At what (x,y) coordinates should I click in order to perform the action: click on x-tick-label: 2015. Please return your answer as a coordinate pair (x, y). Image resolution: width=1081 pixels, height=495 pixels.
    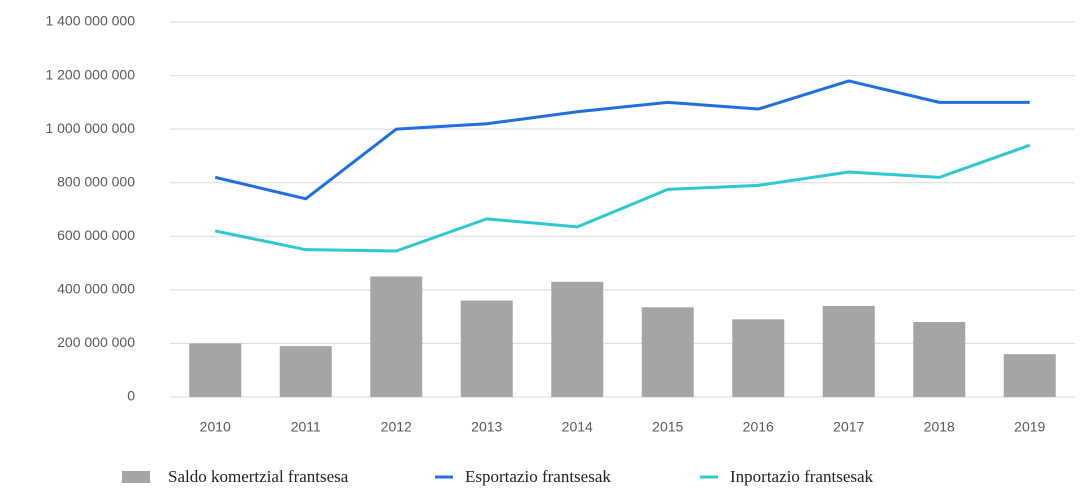
    Looking at the image, I should click on (667, 427).